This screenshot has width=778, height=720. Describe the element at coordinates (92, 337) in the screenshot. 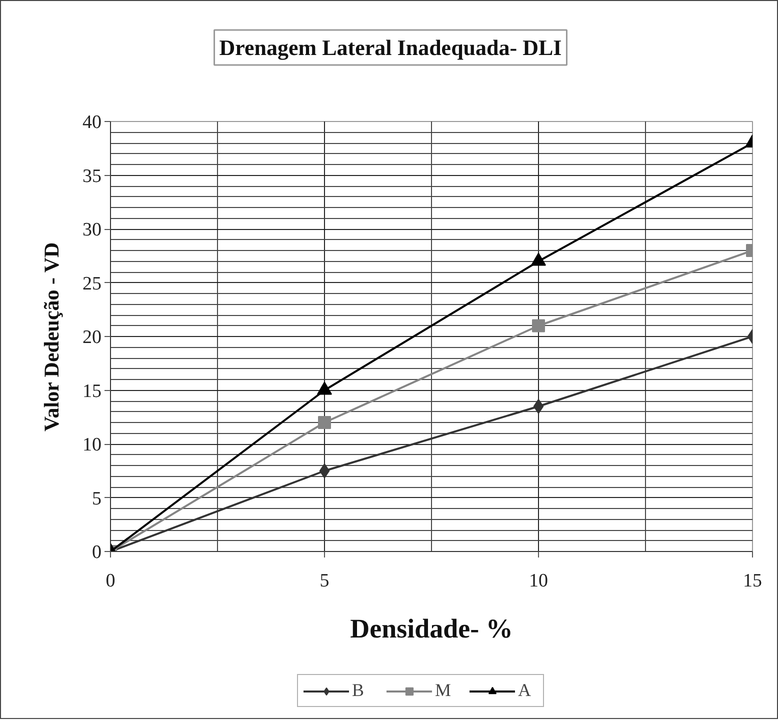

I see `y-tick-label: 20` at that location.